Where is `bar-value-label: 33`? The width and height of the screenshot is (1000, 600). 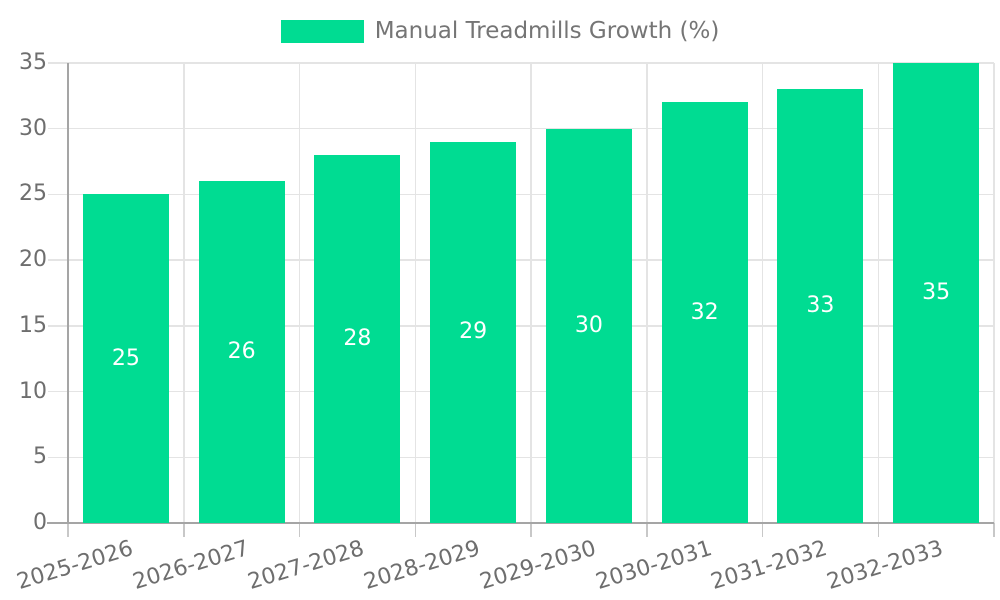 bar-value-label: 33 is located at coordinates (820, 306).